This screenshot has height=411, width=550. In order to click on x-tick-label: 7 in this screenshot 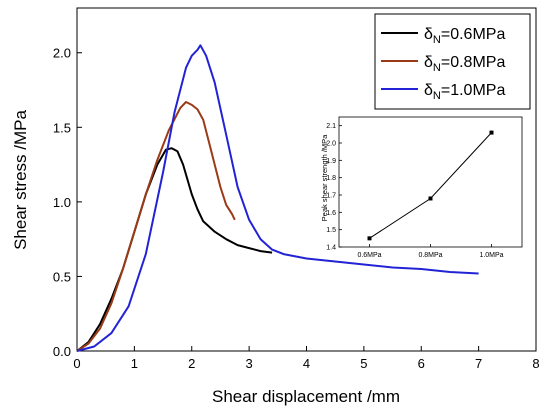, I will do `click(478, 363)`.